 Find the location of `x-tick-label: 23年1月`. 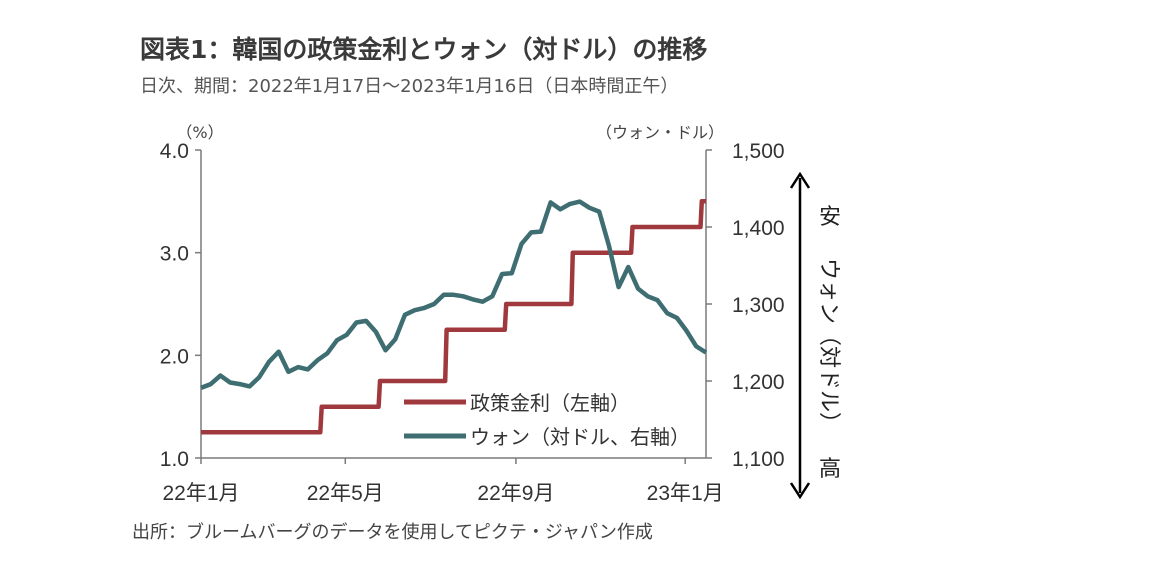

x-tick-label: 23年1月 is located at coordinates (685, 493).